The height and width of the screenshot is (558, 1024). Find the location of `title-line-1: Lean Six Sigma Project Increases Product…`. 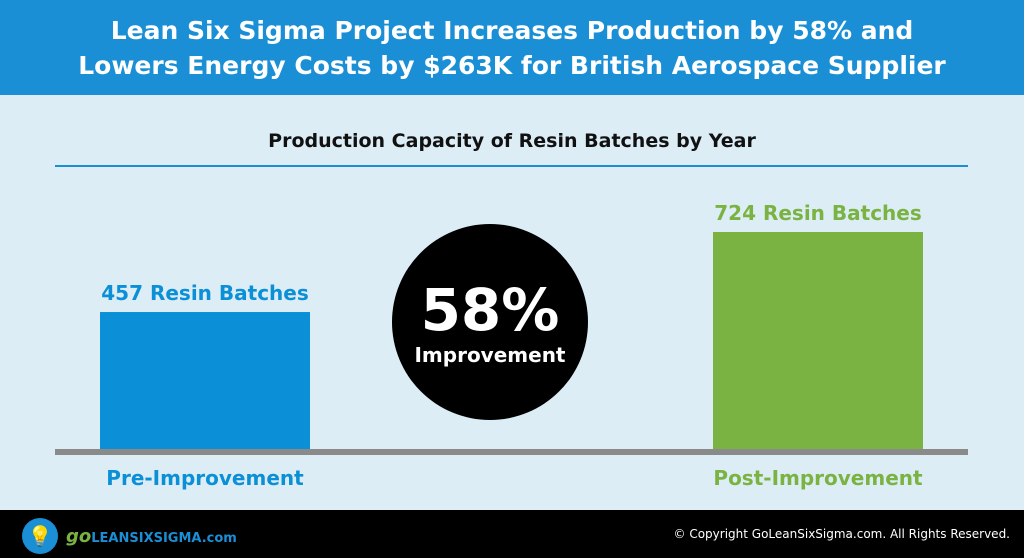

title-line-1: Lean Six Sigma Project Increases Product… is located at coordinates (512, 30).